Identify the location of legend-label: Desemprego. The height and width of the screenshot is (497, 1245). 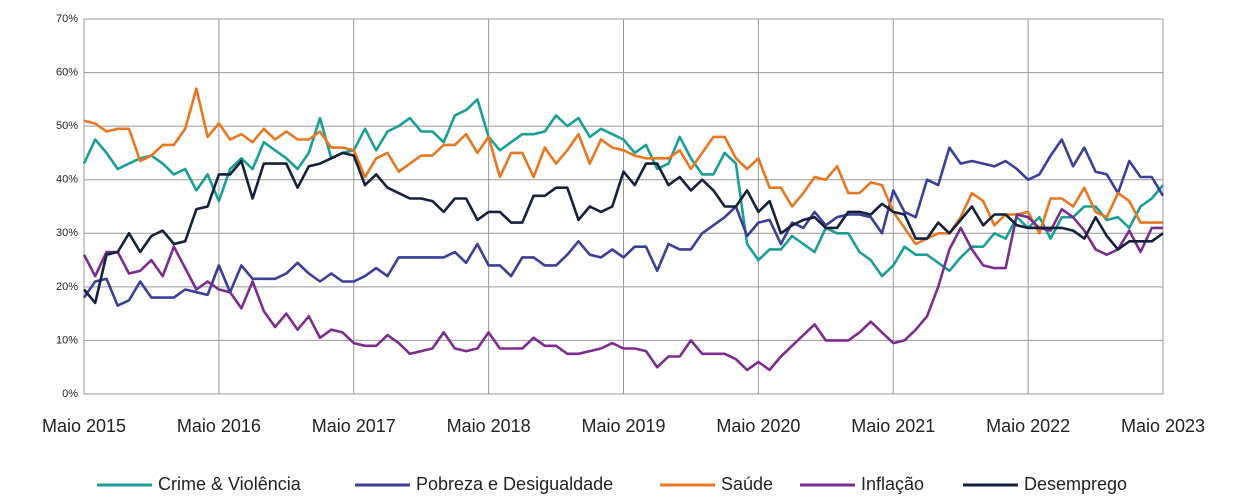
(1075, 484).